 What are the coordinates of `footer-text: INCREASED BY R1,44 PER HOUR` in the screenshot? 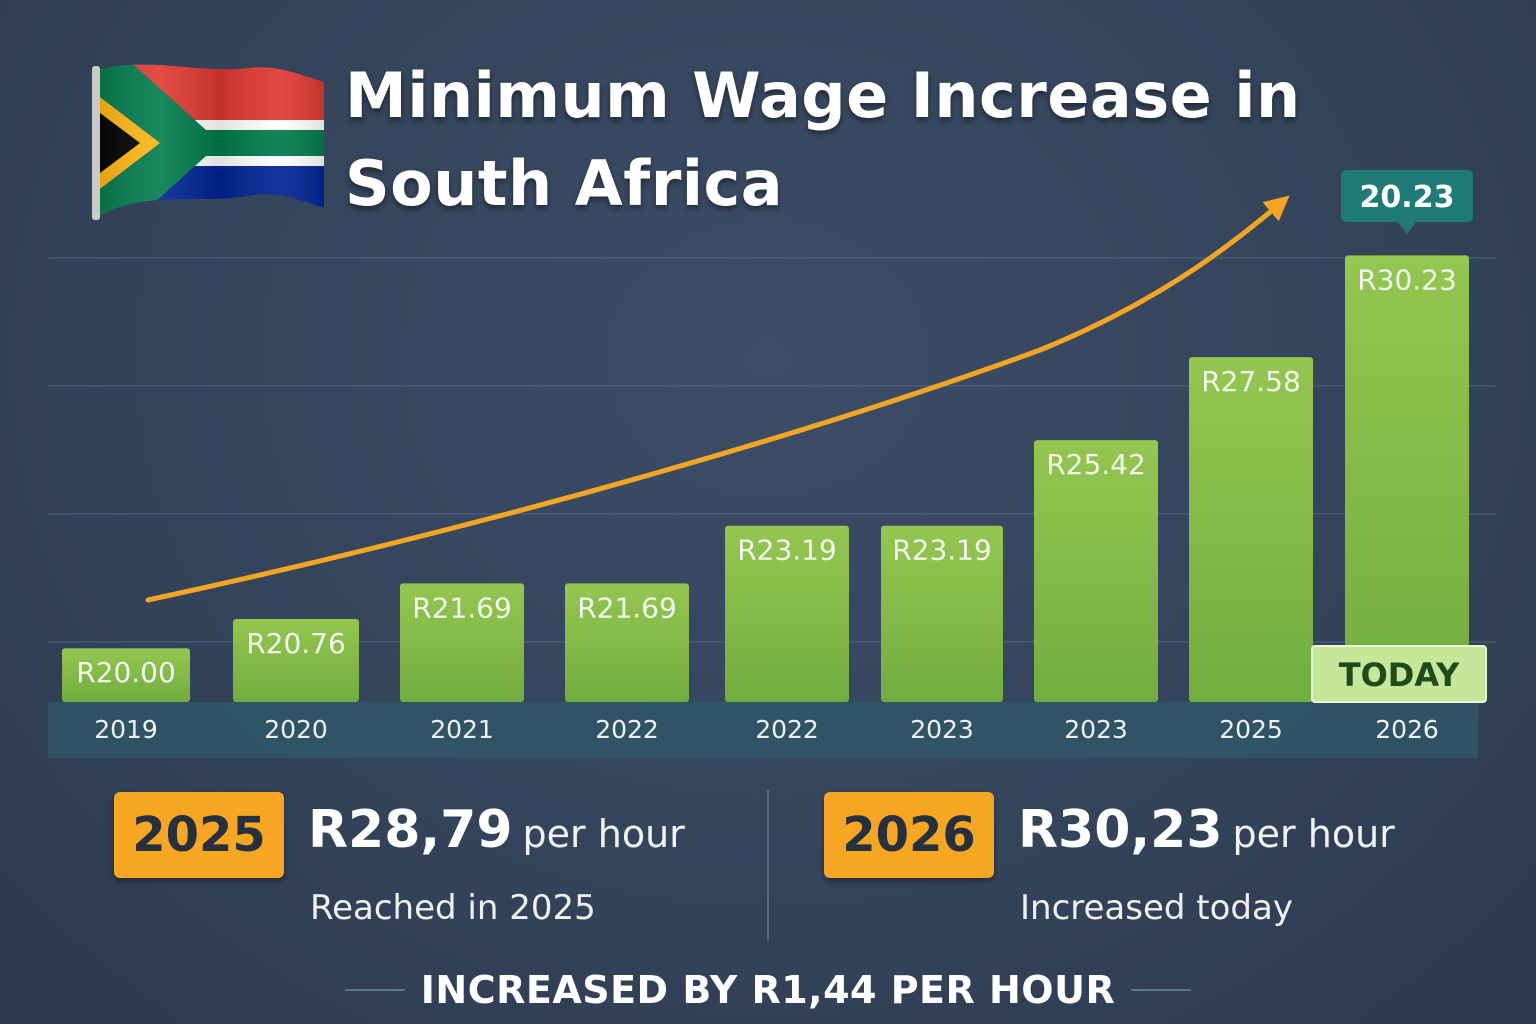 It's located at (768, 990).